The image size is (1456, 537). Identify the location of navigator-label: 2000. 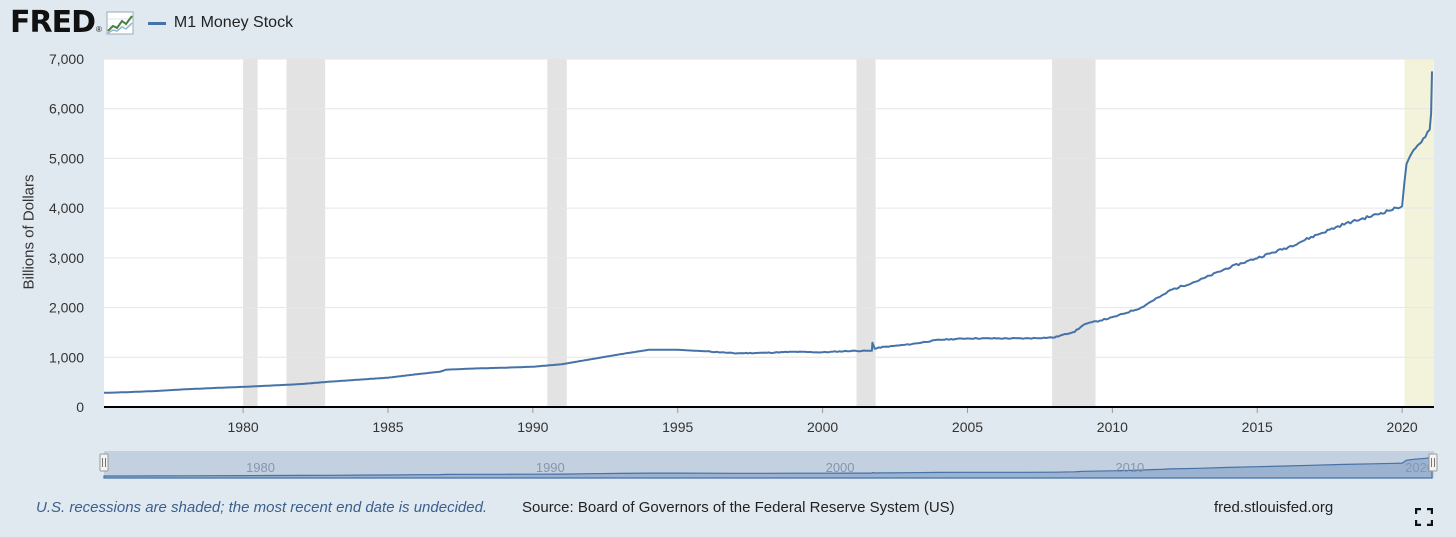
(840, 467).